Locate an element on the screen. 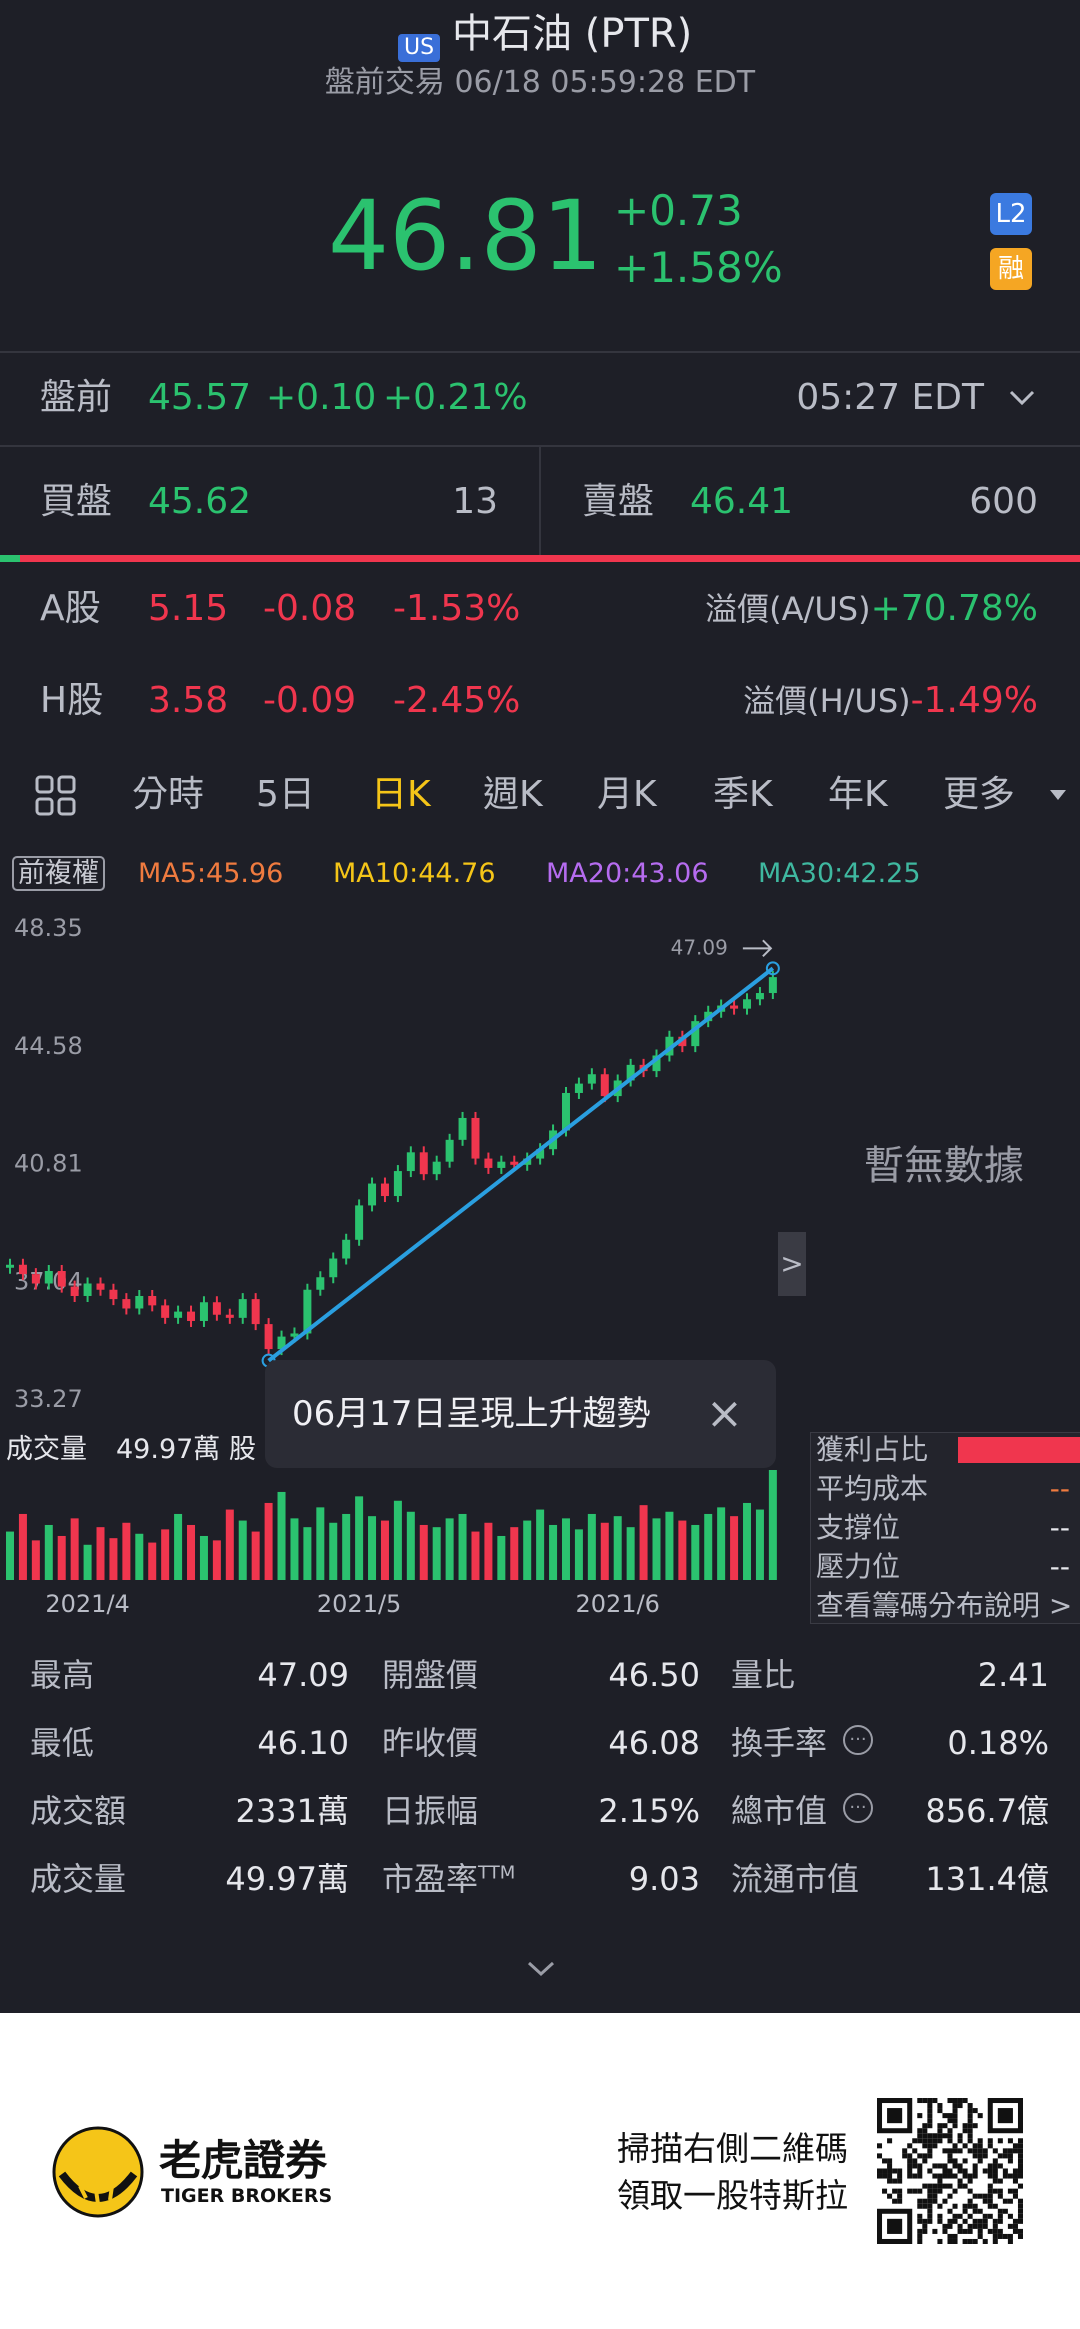 This screenshot has height=2329, width=1080. layout-icon is located at coordinates (56, 796).